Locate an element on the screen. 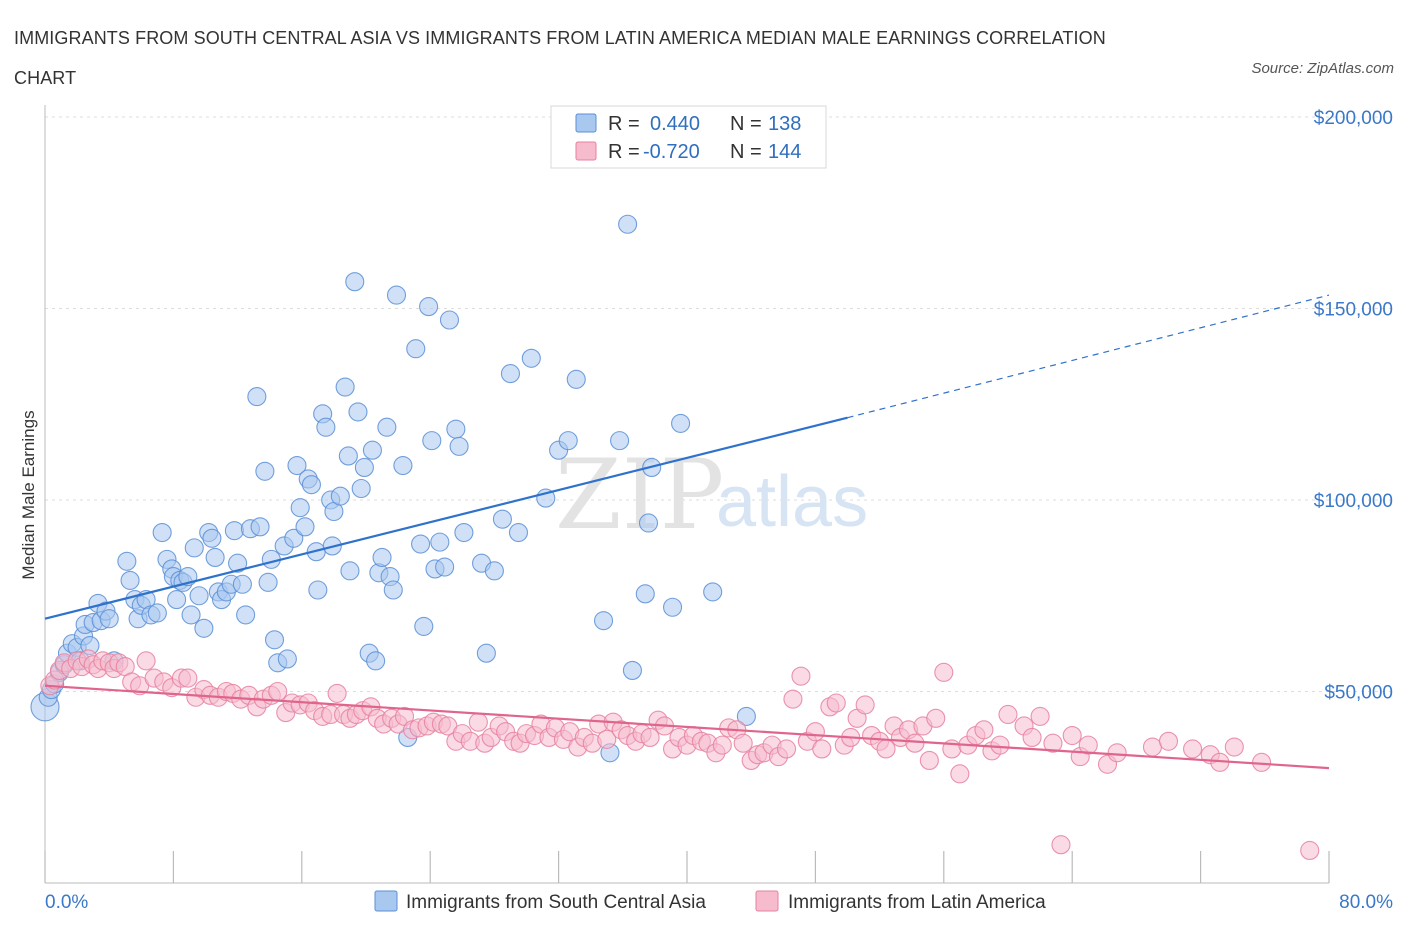  x-tick-max: 80.0% is located at coordinates (1366, 902).